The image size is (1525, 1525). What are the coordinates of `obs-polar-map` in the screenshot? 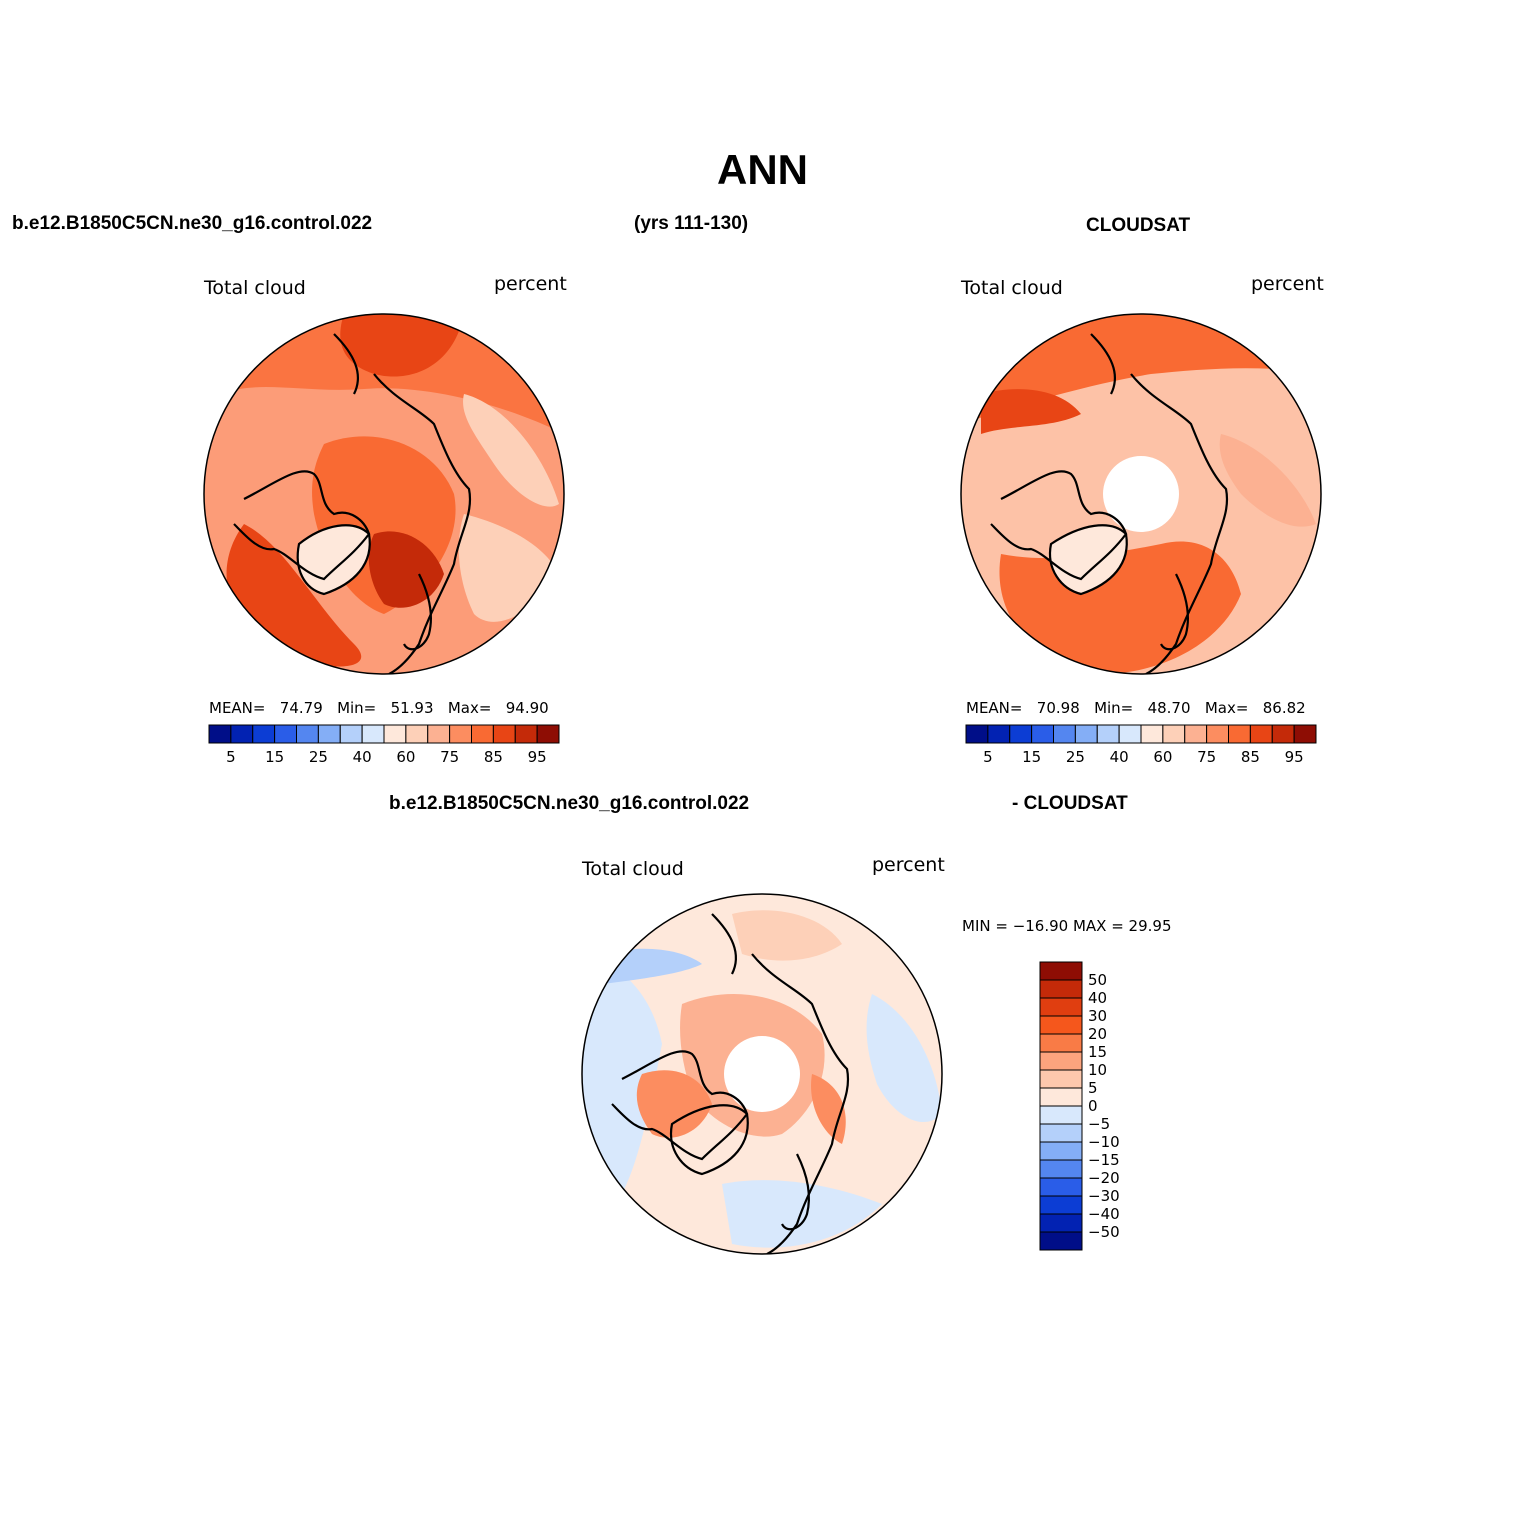 It's located at (1141, 494).